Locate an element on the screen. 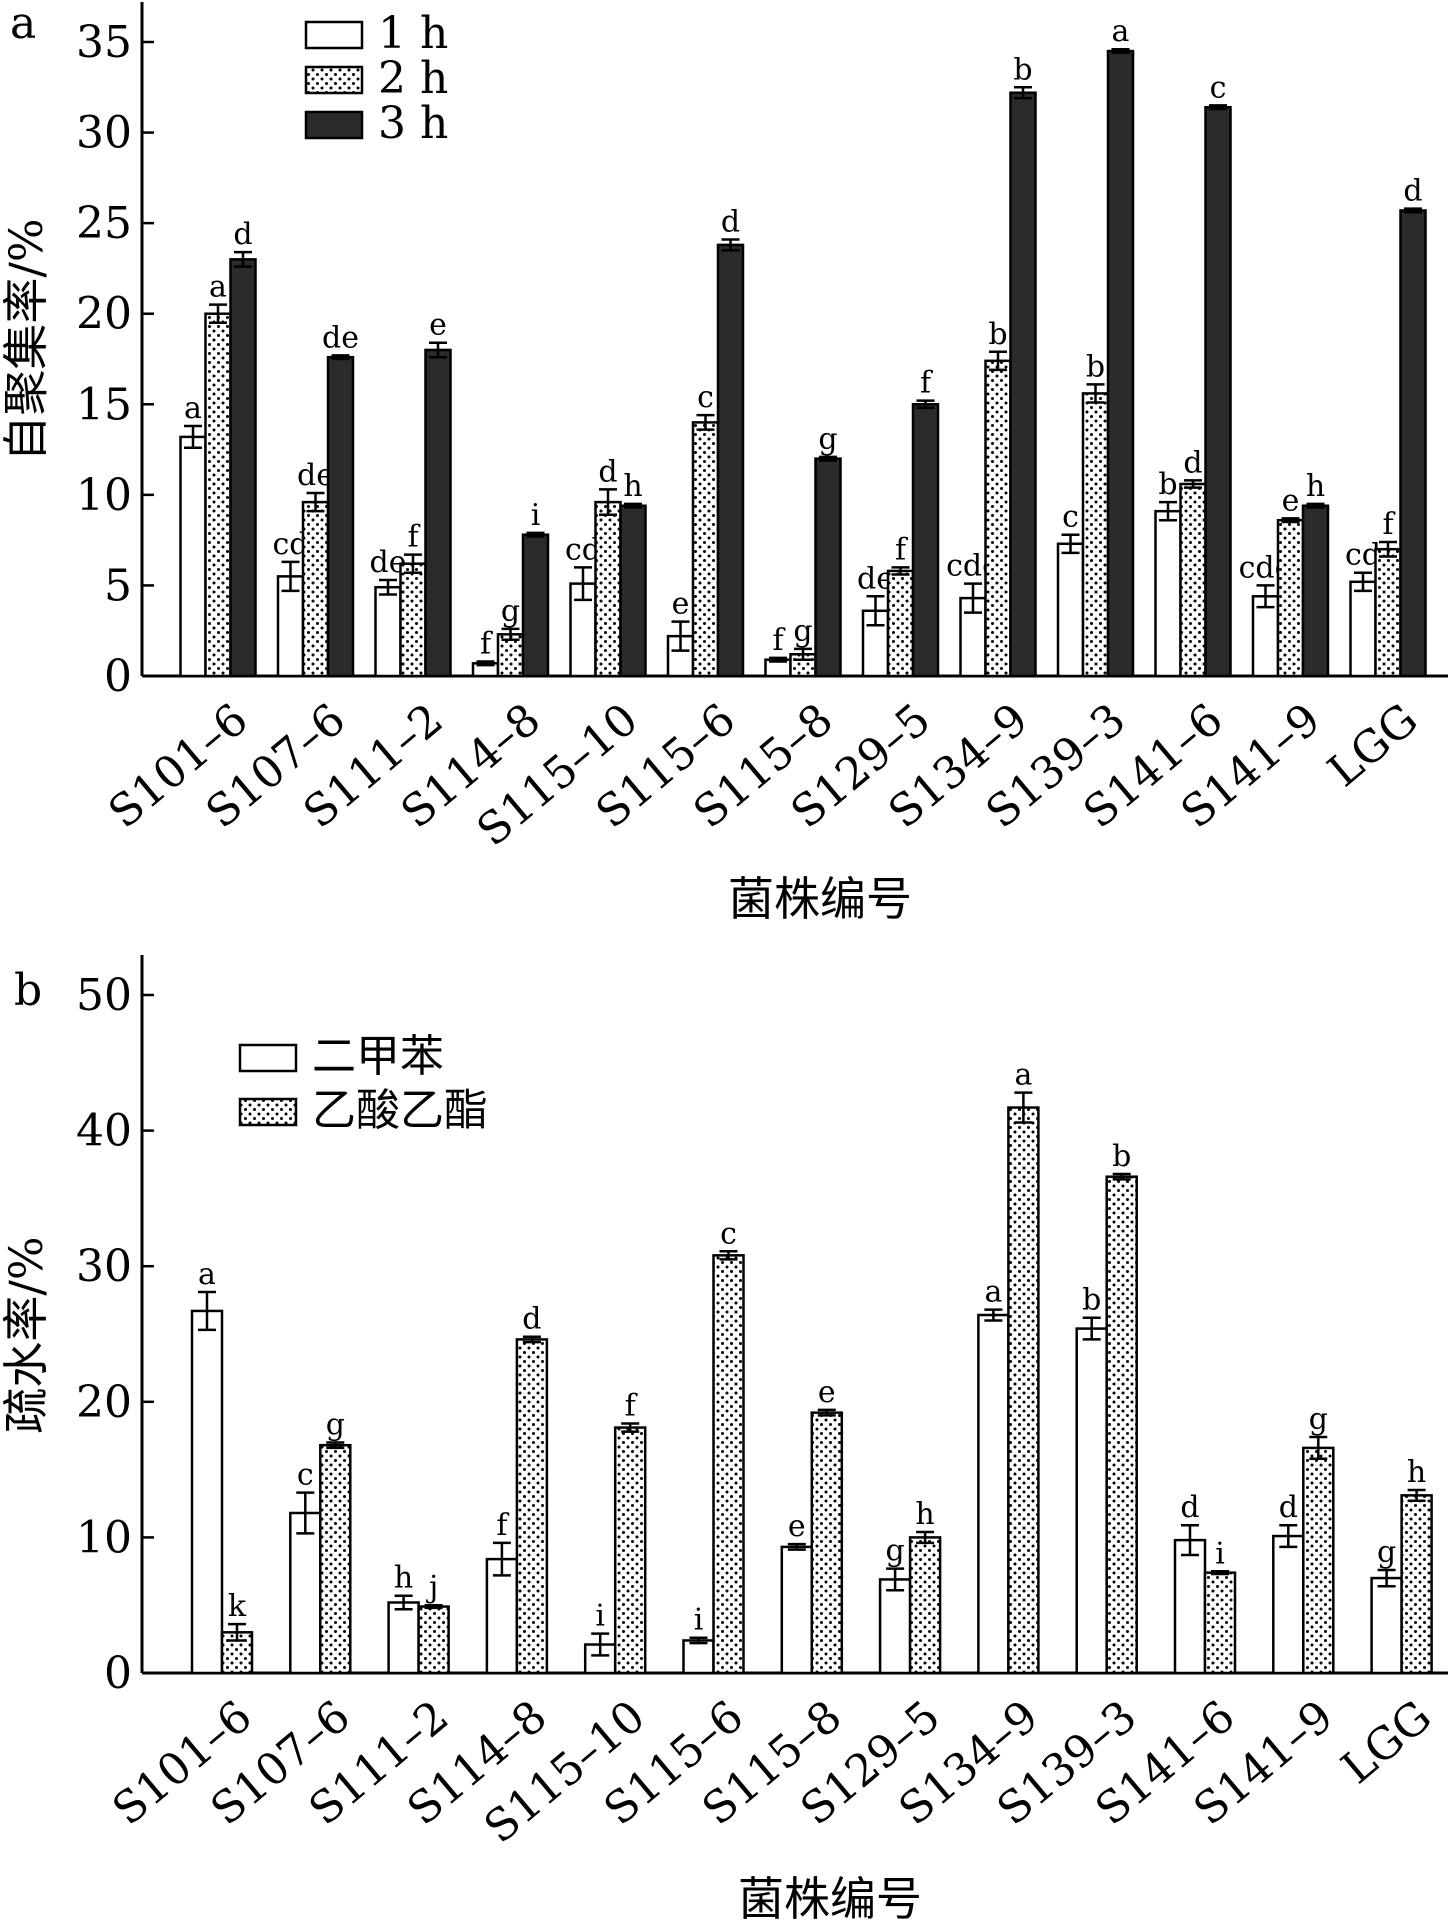 The height and width of the screenshot is (1927, 1448). panel-b-letter: b is located at coordinates (28, 990).